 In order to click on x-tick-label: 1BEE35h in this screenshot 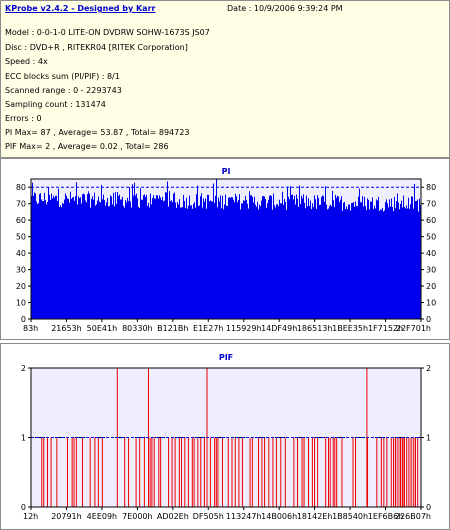, I will do `click(350, 328)`.